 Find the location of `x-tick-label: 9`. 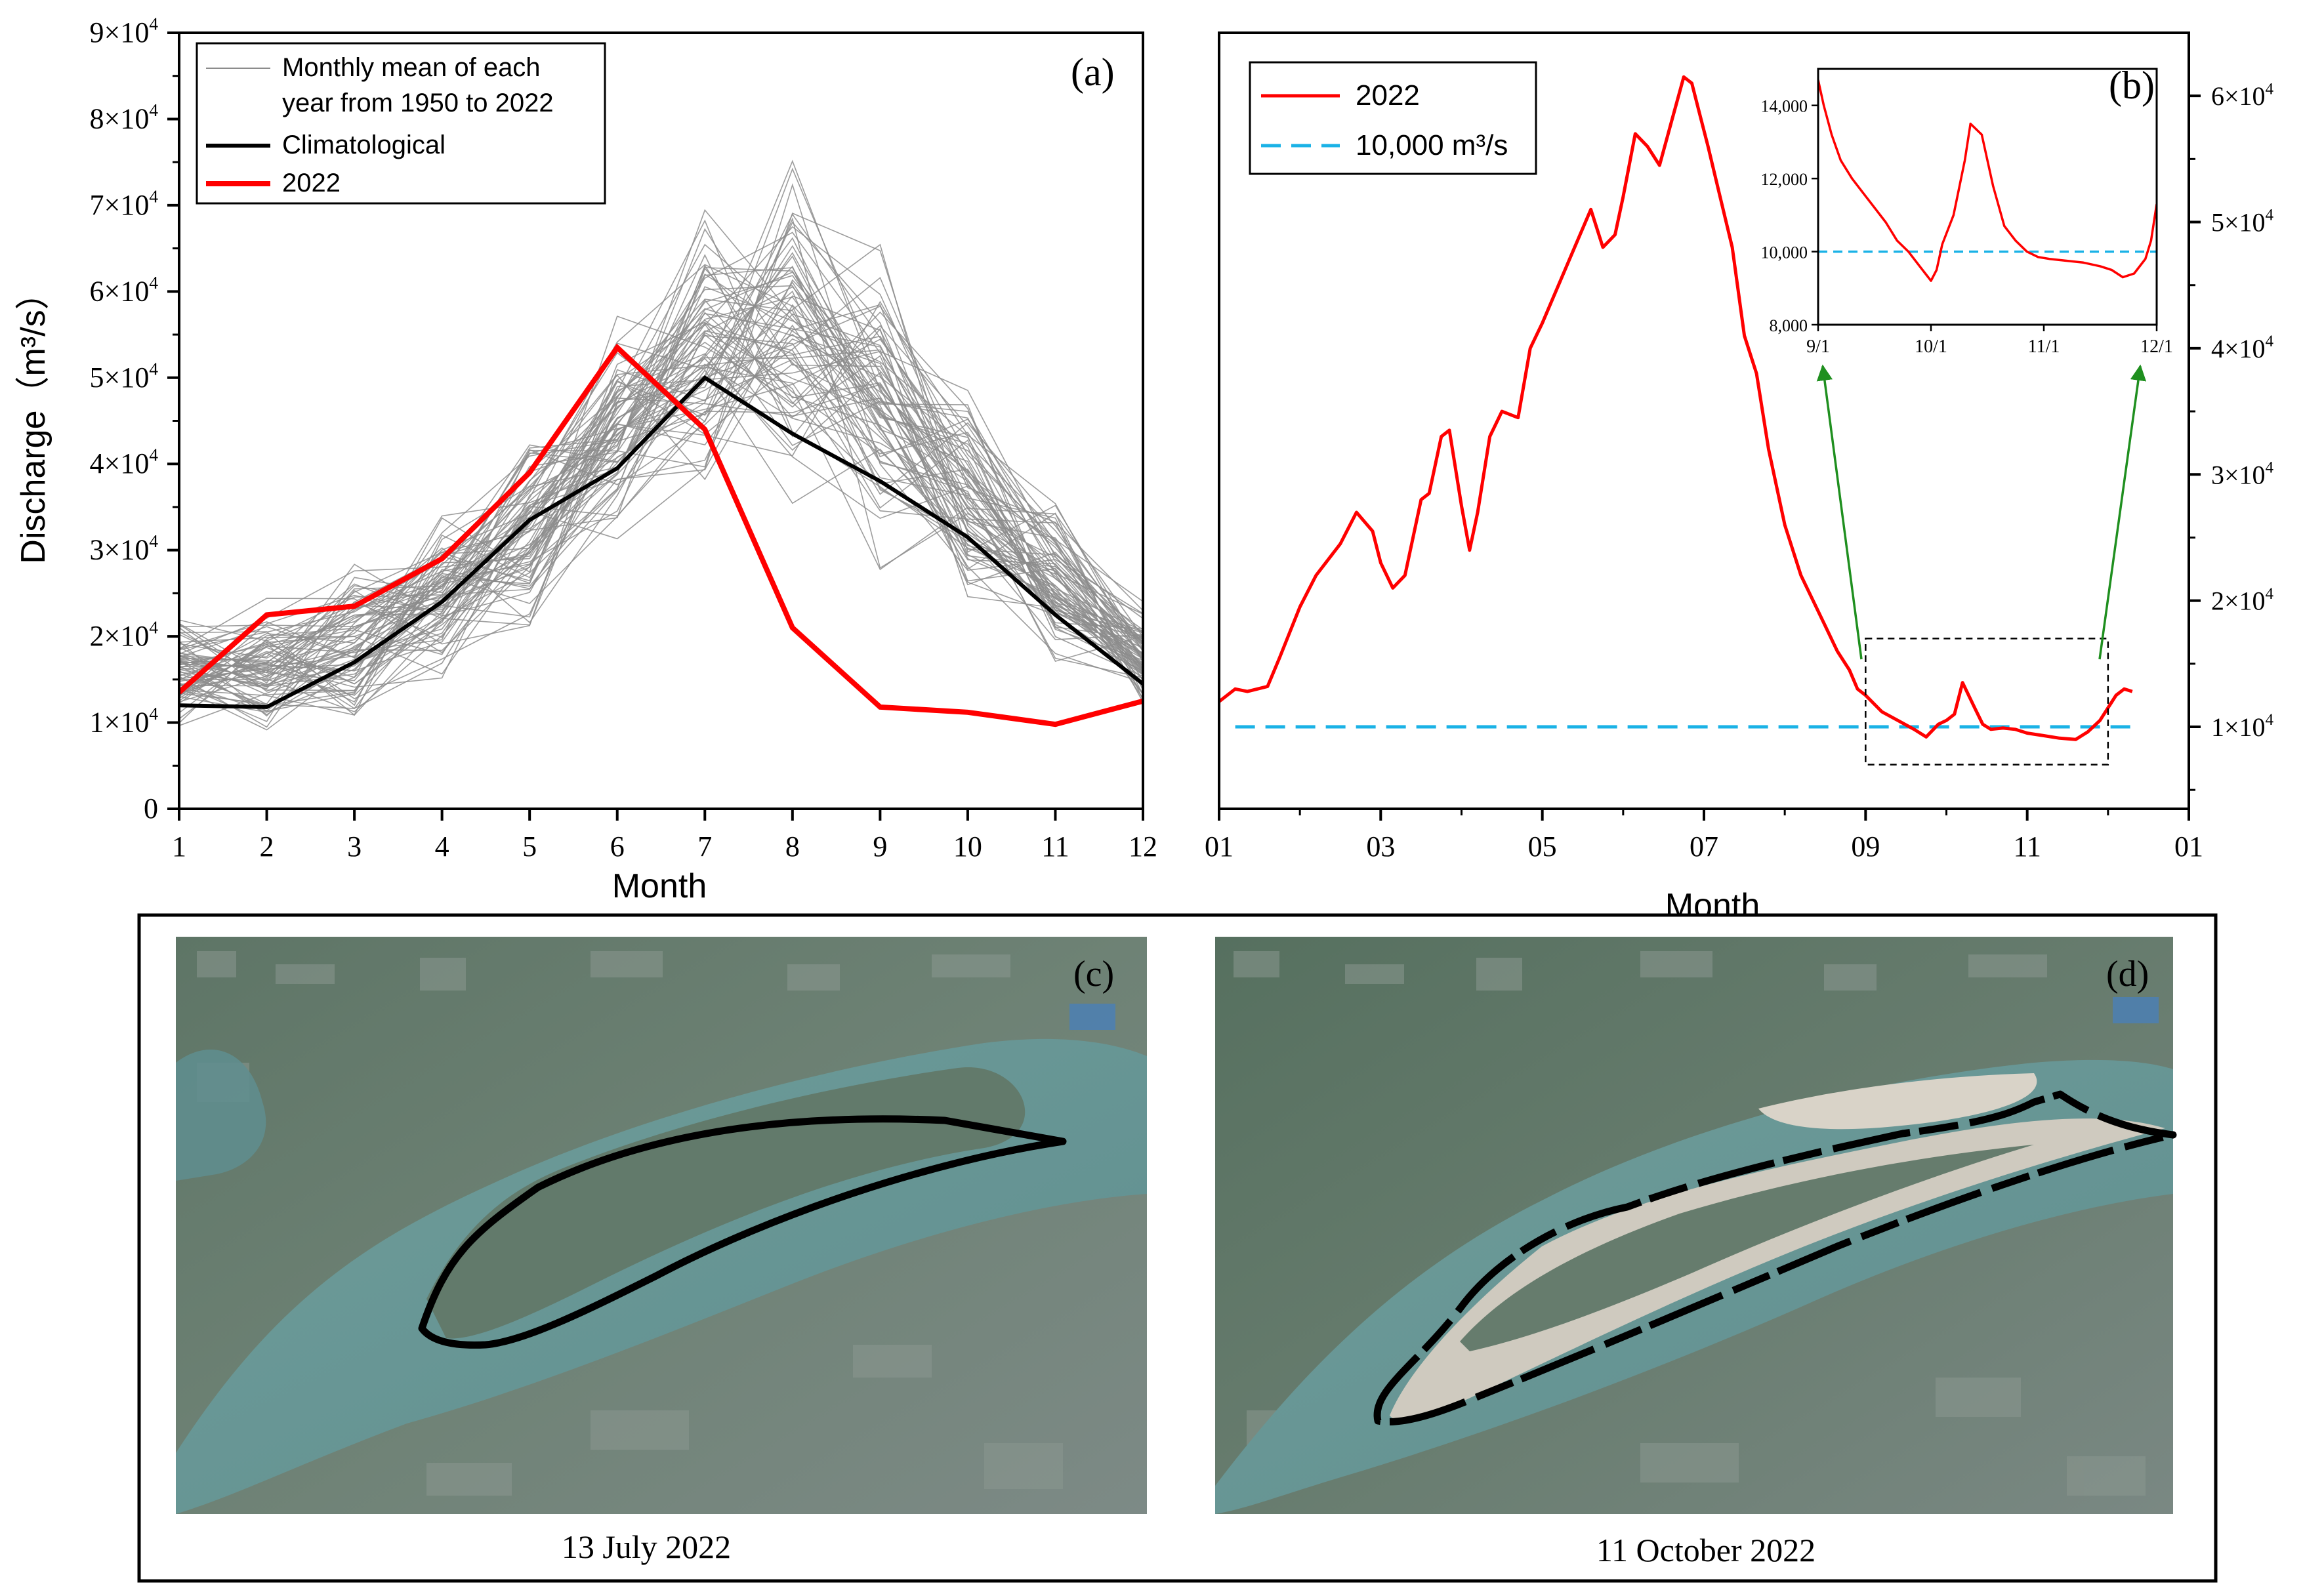

x-tick-label: 9 is located at coordinates (880, 846).